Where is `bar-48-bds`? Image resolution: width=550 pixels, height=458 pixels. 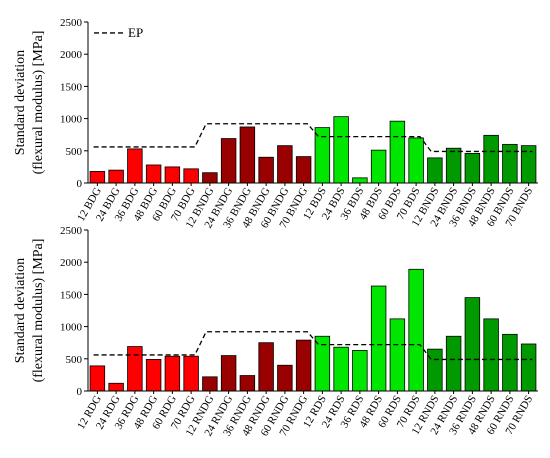
bar-48-bds is located at coordinates (378, 166).